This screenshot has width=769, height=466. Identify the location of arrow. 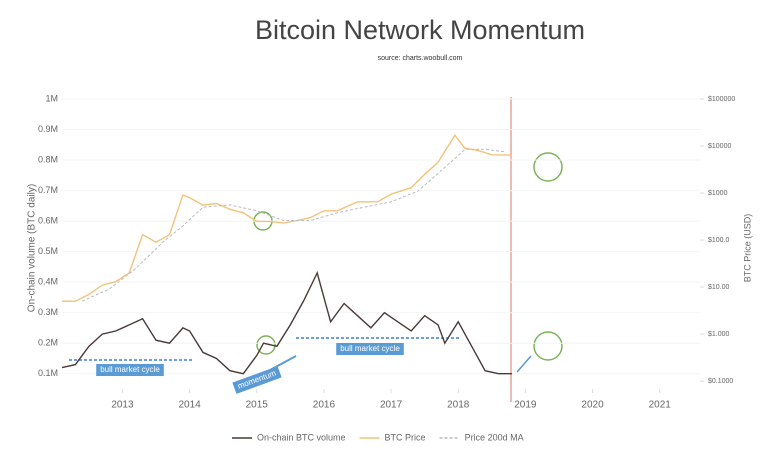
(524, 364).